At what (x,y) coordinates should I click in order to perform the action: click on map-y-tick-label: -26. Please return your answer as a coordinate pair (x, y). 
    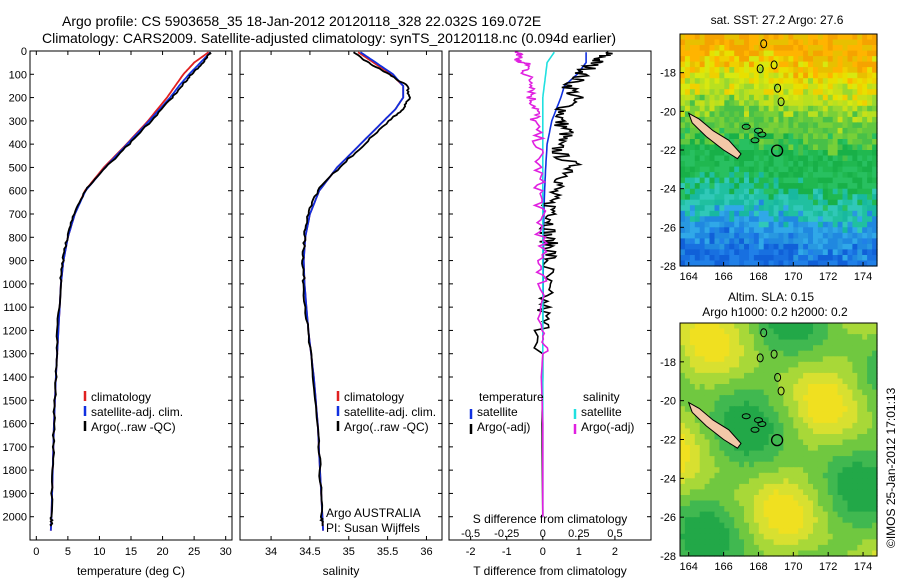
    Looking at the image, I should click on (668, 228).